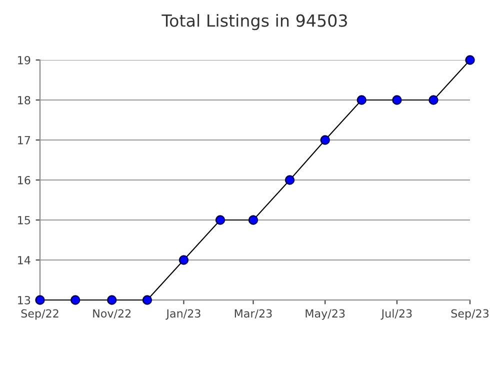 This screenshot has height=380, width=490. Describe the element at coordinates (325, 314) in the screenshot. I see `x-tick-label: May/23` at that location.